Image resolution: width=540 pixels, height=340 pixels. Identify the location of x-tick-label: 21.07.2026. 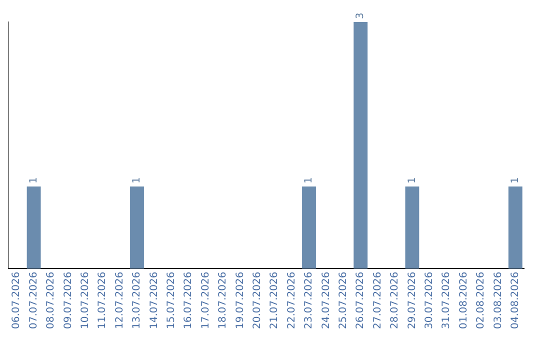
(274, 301).